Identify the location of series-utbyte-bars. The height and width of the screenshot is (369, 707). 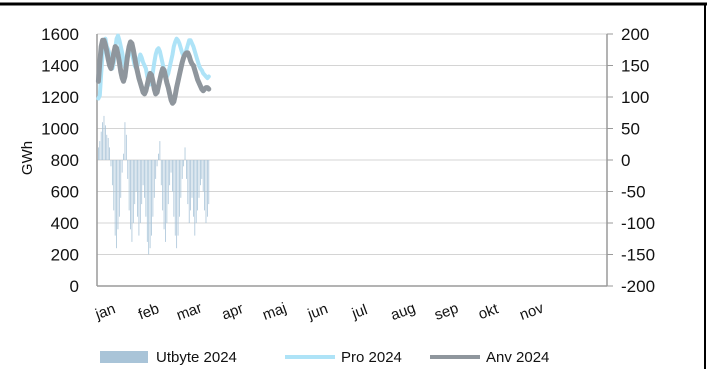
(153, 185).